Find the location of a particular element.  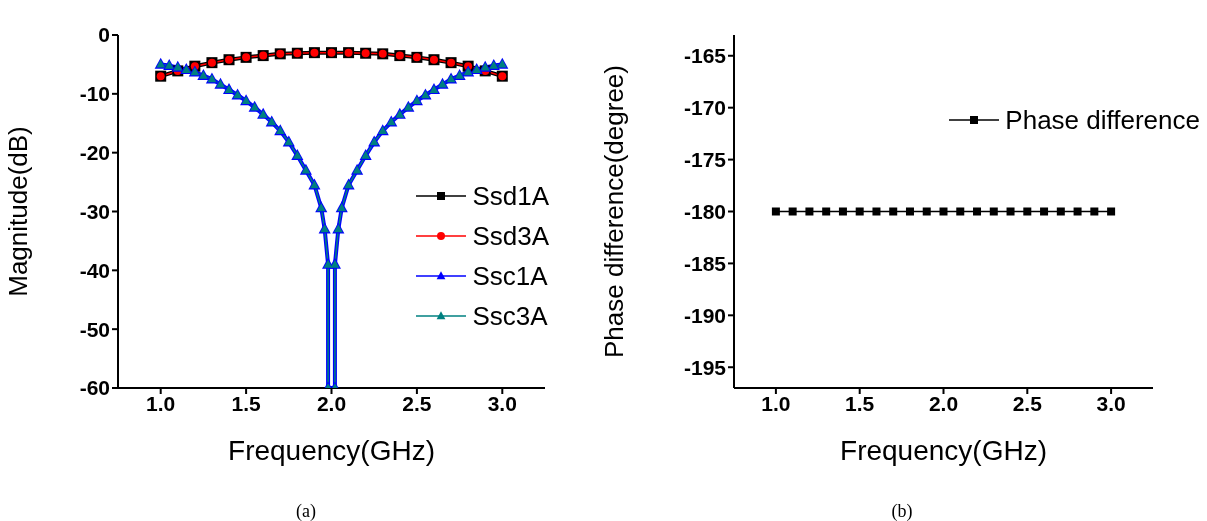

y-tick-label: -165 is located at coordinates (705, 56).